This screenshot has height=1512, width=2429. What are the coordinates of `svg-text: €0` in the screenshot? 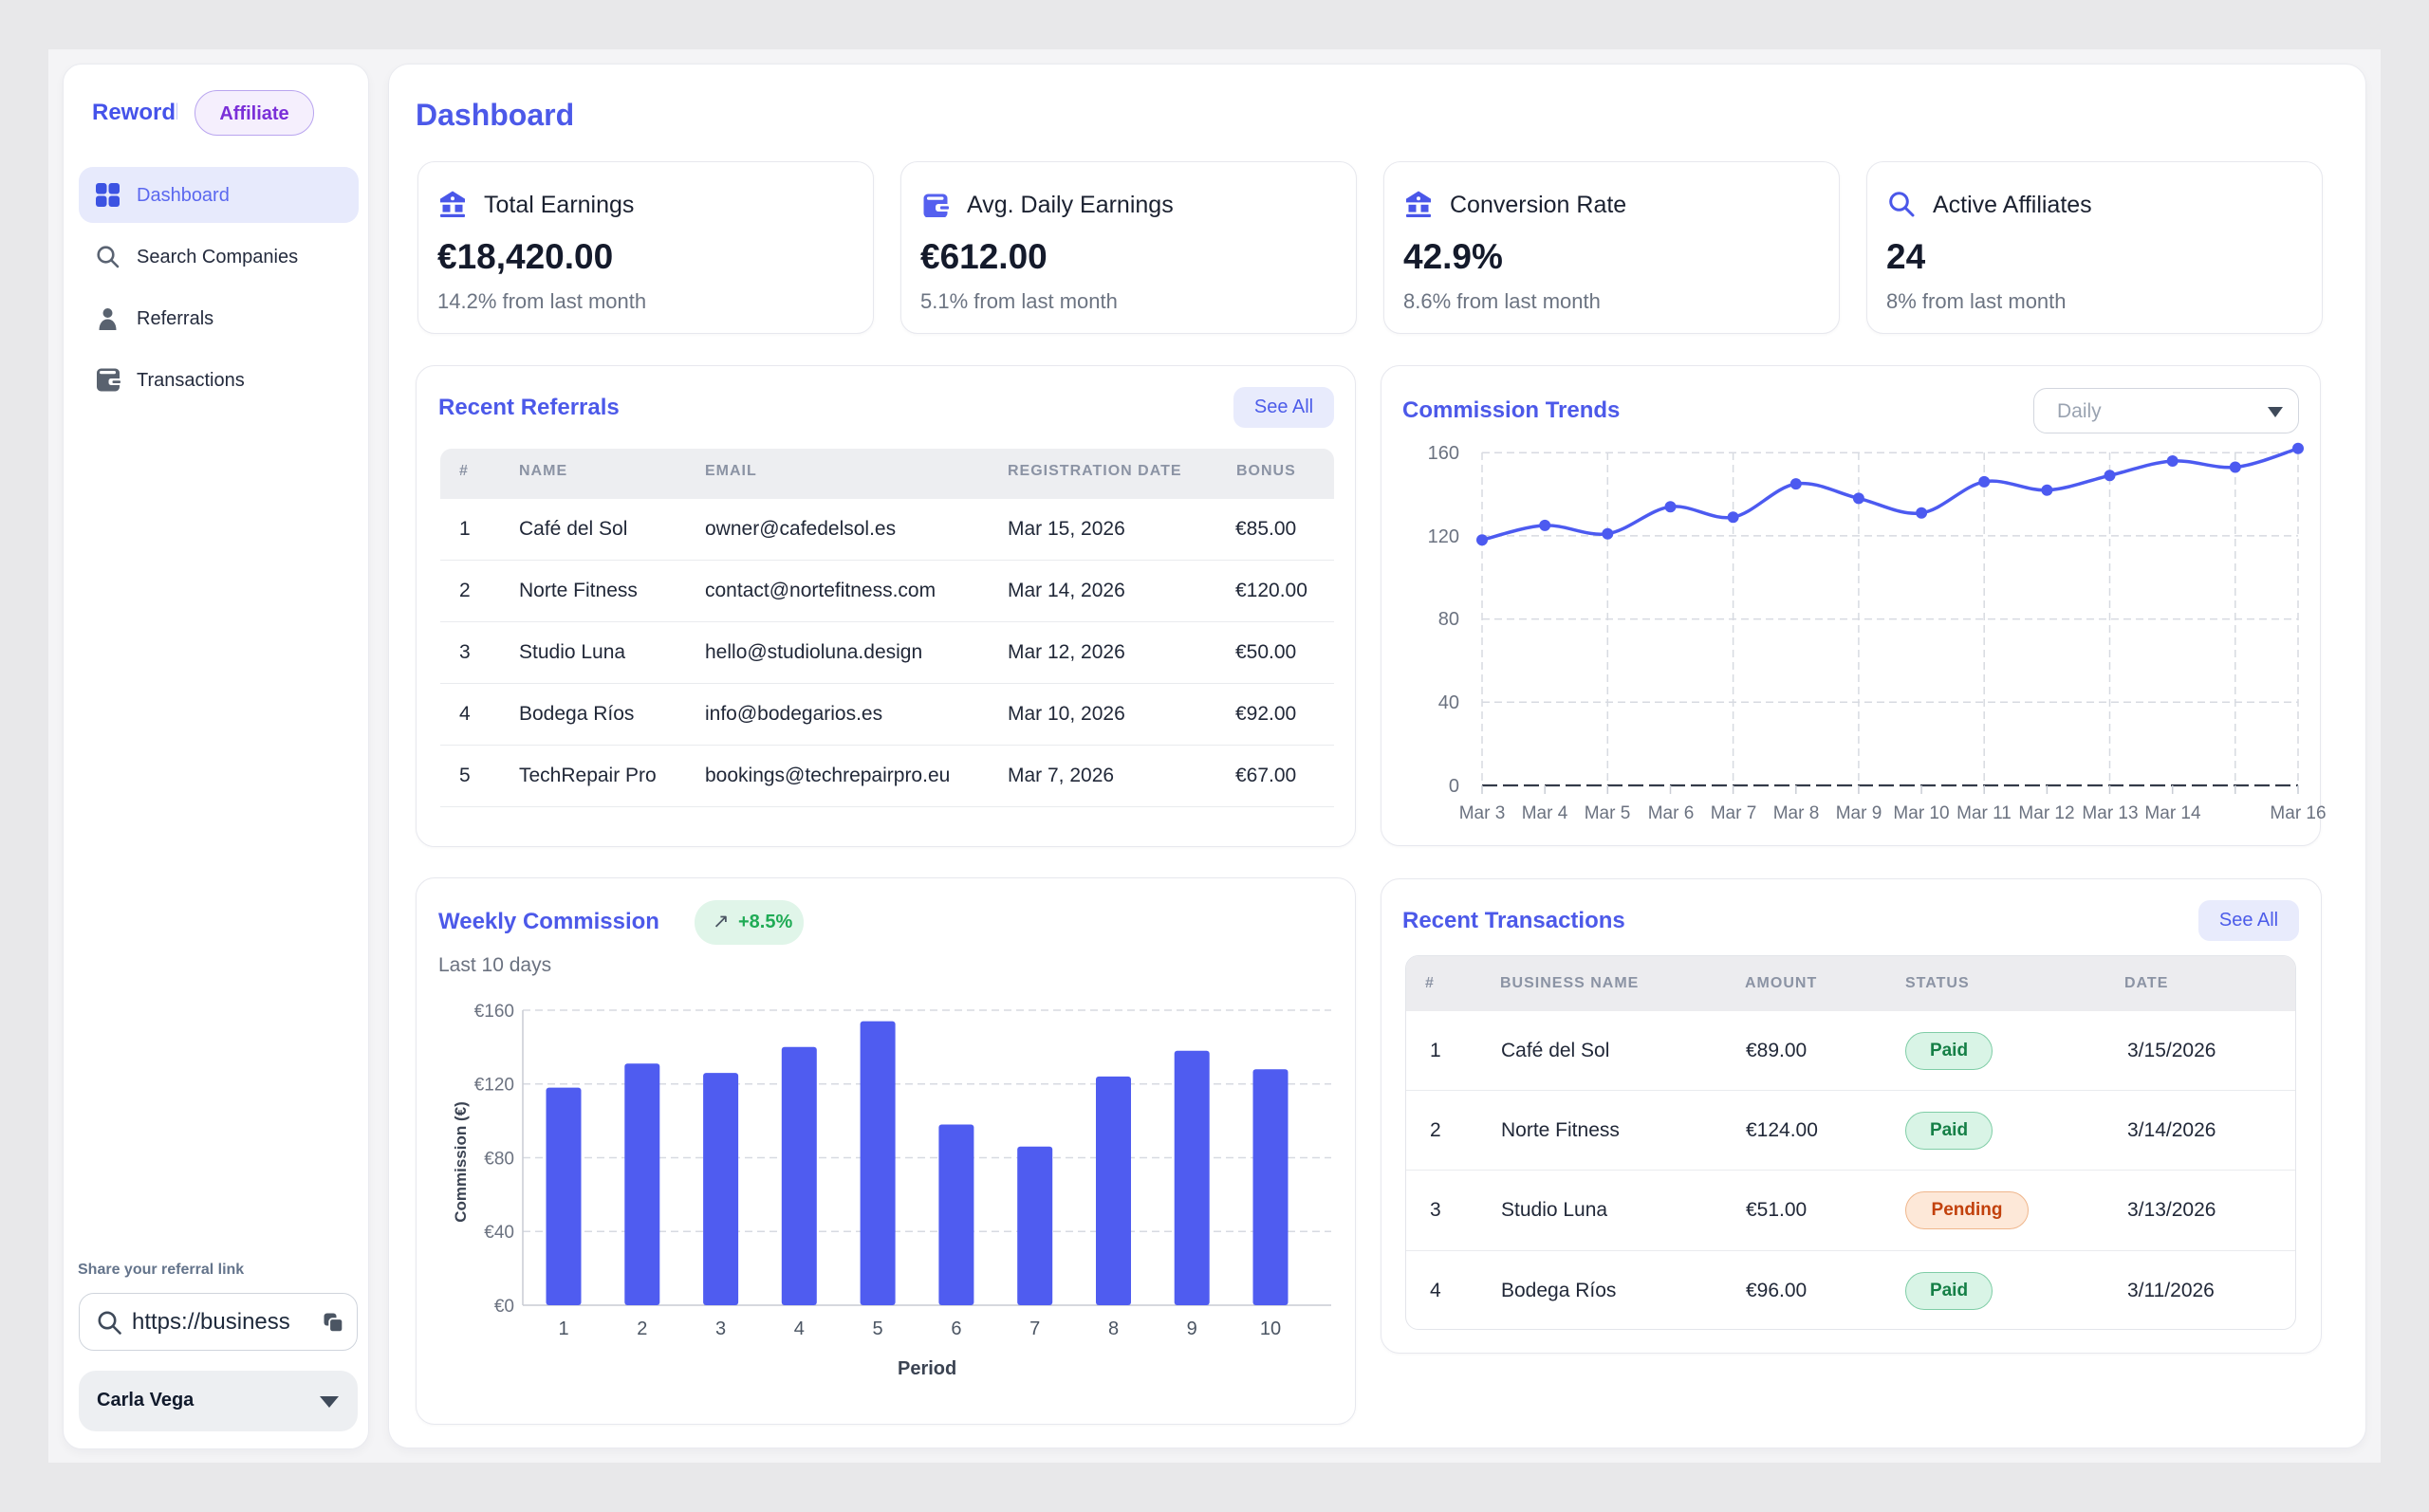 It's located at (504, 1307).